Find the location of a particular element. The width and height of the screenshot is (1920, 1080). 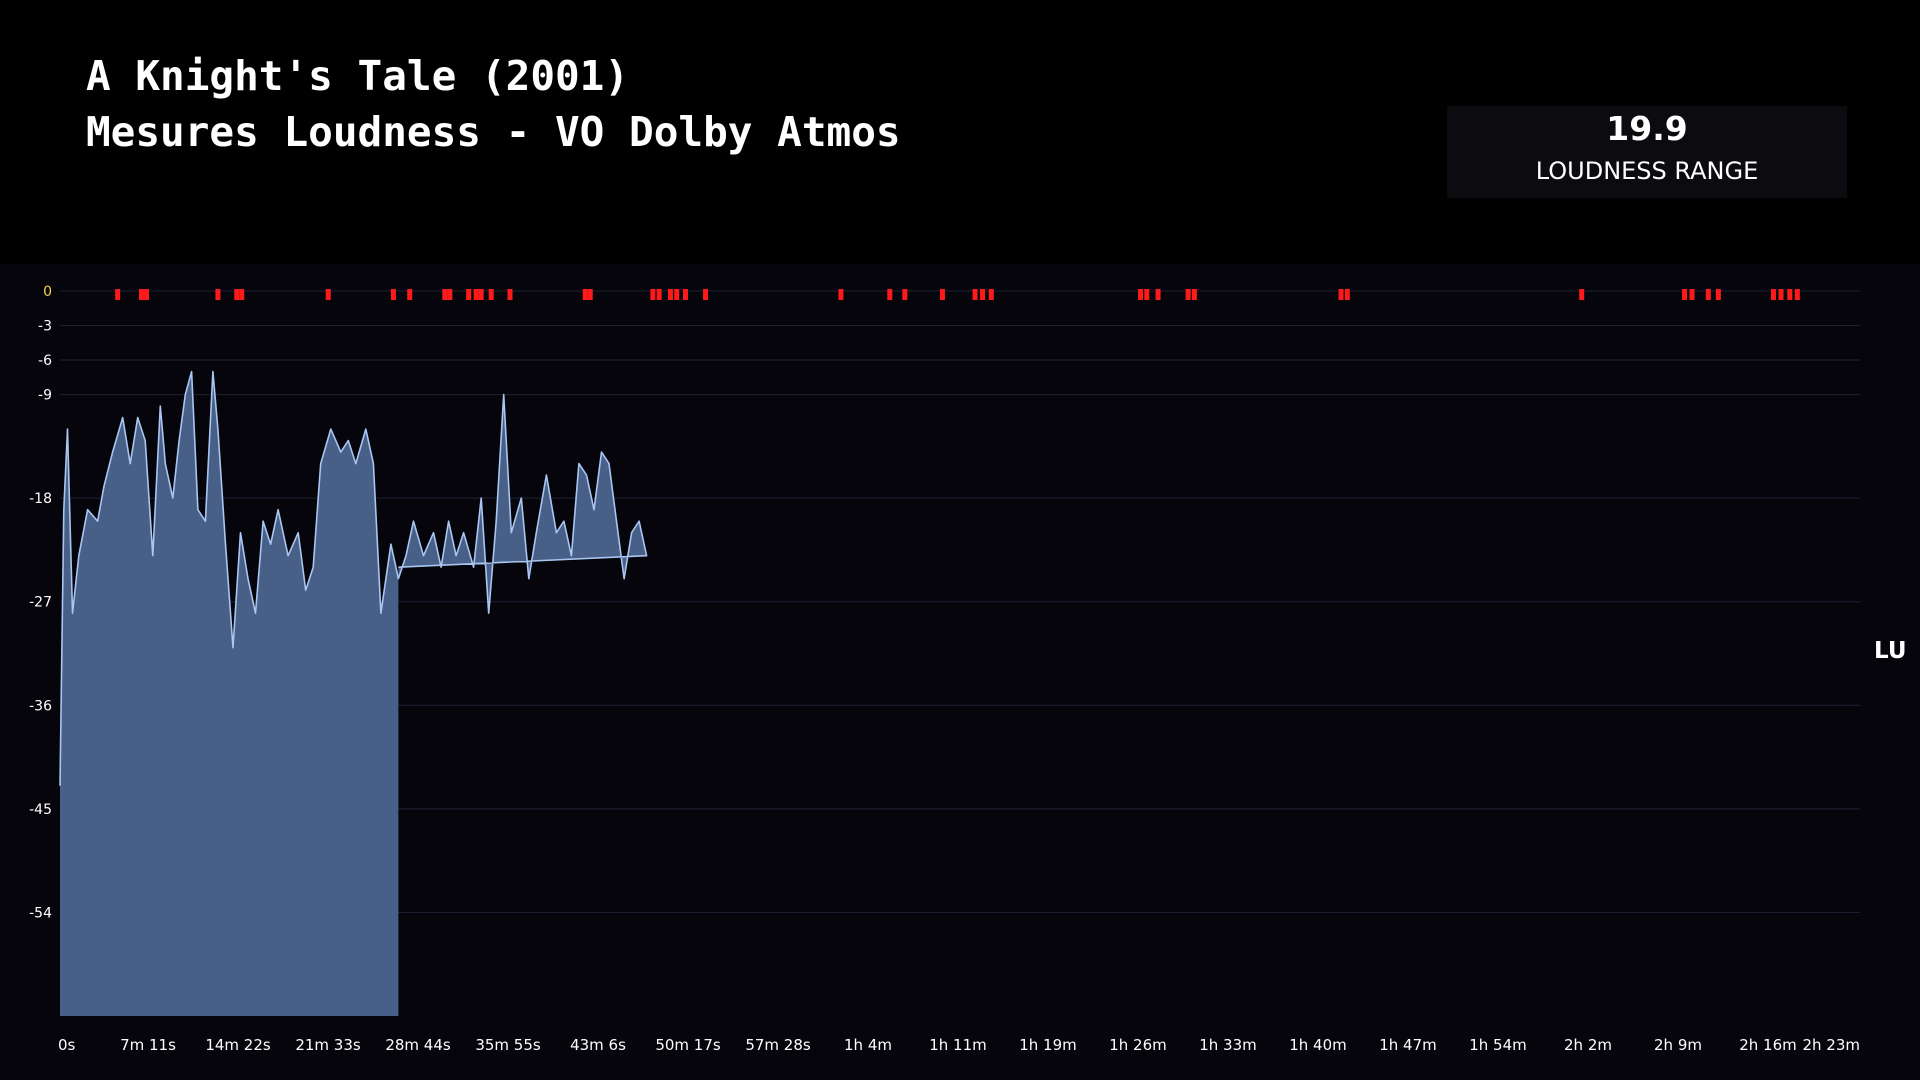

x-tick-label: 28m 44s is located at coordinates (418, 1045).